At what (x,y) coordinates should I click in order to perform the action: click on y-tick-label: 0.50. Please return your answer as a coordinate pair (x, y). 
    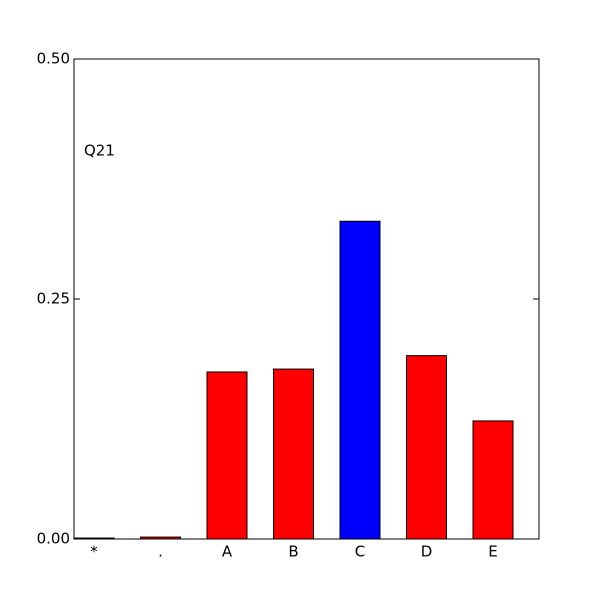
    Looking at the image, I should click on (53, 59).